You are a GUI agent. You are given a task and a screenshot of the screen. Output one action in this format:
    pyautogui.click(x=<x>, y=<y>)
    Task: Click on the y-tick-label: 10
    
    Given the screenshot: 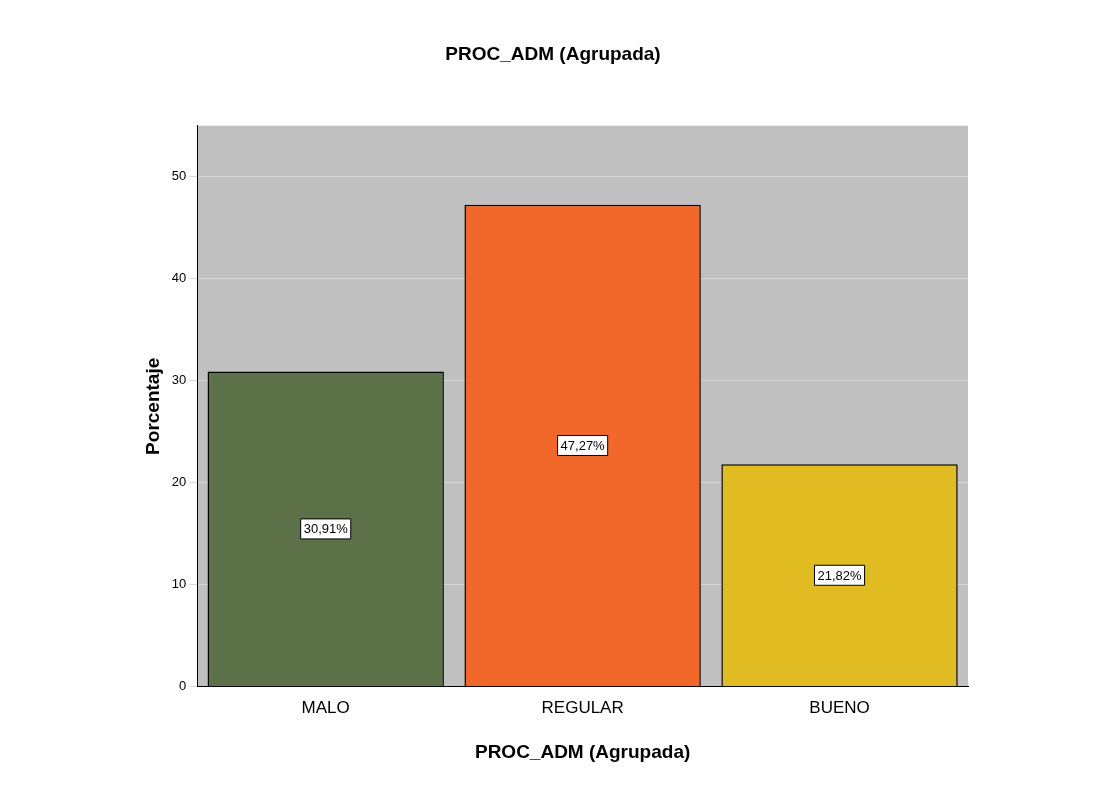 What is the action you would take?
    pyautogui.click(x=179, y=584)
    